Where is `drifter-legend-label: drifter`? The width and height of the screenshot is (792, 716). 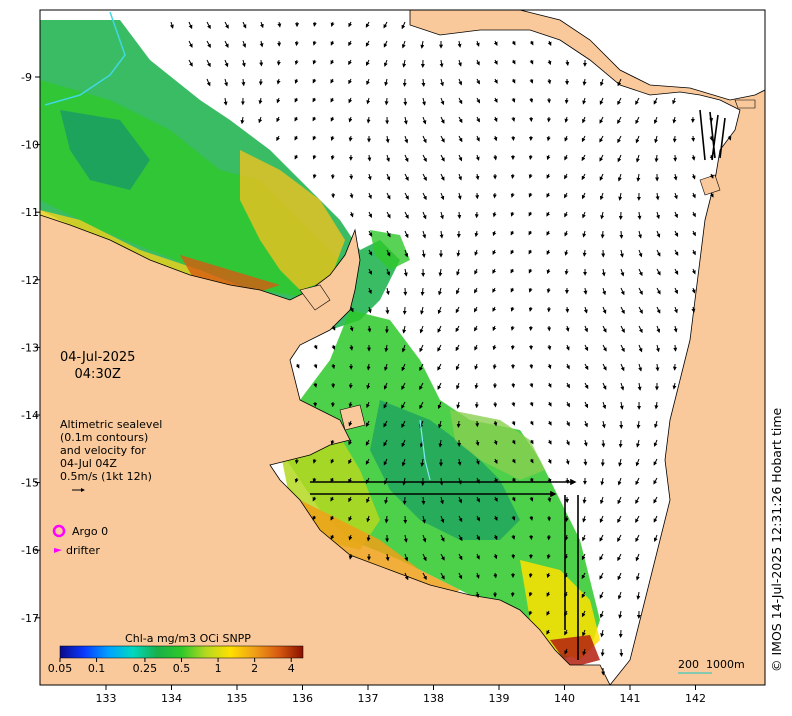 drifter-legend-label: drifter is located at coordinates (83, 550).